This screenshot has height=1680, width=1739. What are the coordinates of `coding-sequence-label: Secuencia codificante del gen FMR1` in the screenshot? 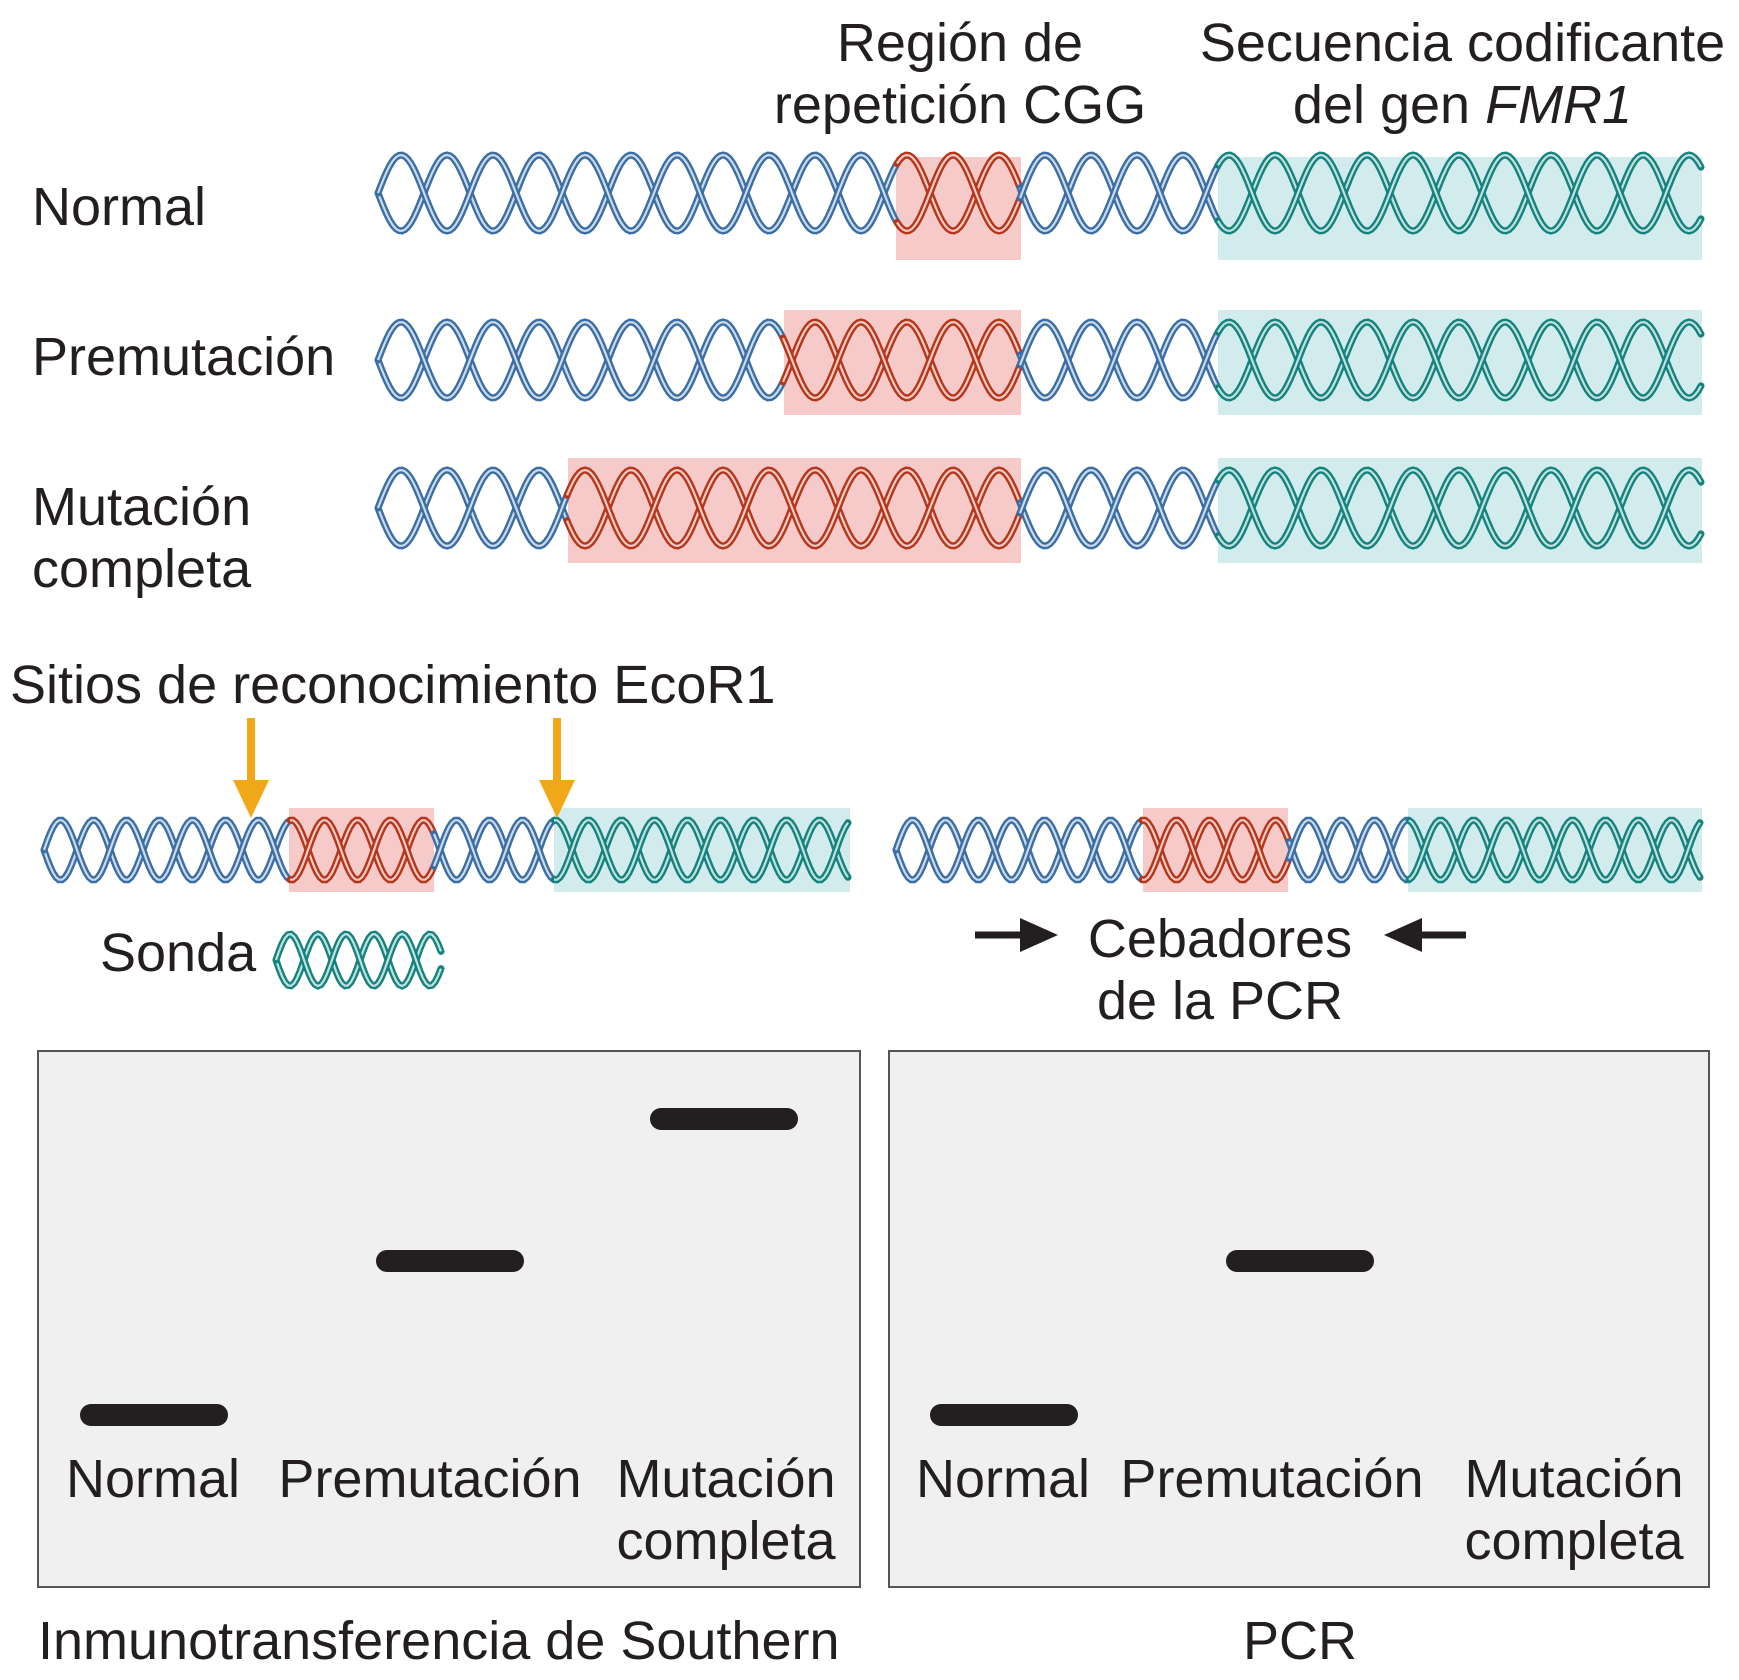 It's located at (1462, 74).